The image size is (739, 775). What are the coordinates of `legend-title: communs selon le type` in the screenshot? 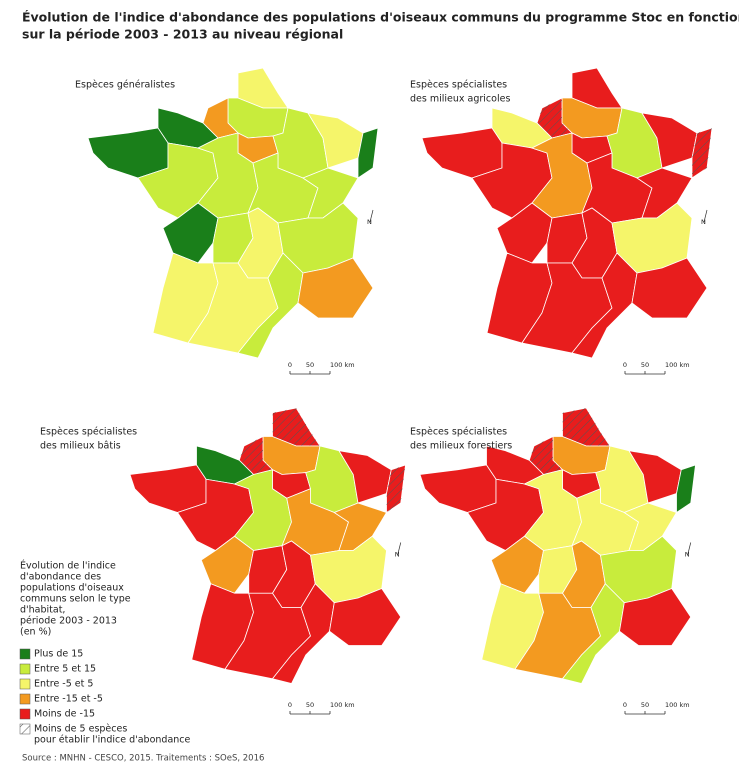 It's located at (75, 599).